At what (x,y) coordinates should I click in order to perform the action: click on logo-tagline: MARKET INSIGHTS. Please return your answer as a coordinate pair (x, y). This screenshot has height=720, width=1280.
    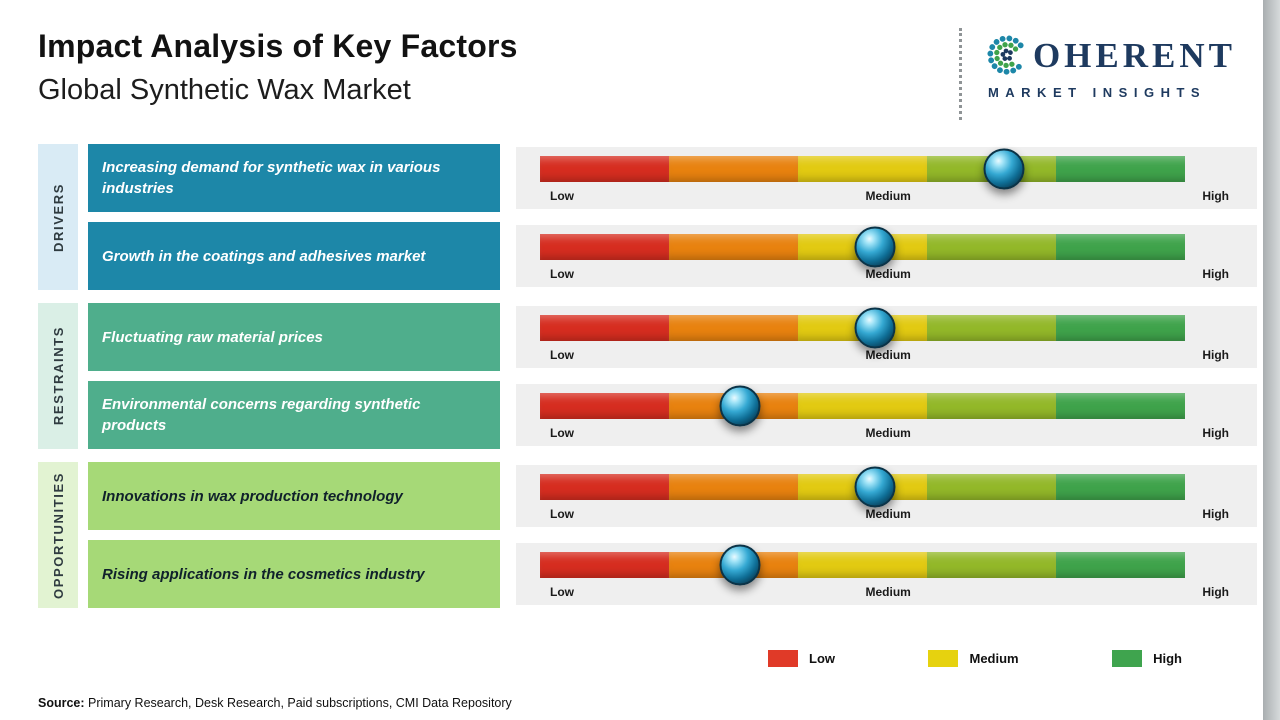
    Looking at the image, I should click on (1097, 92).